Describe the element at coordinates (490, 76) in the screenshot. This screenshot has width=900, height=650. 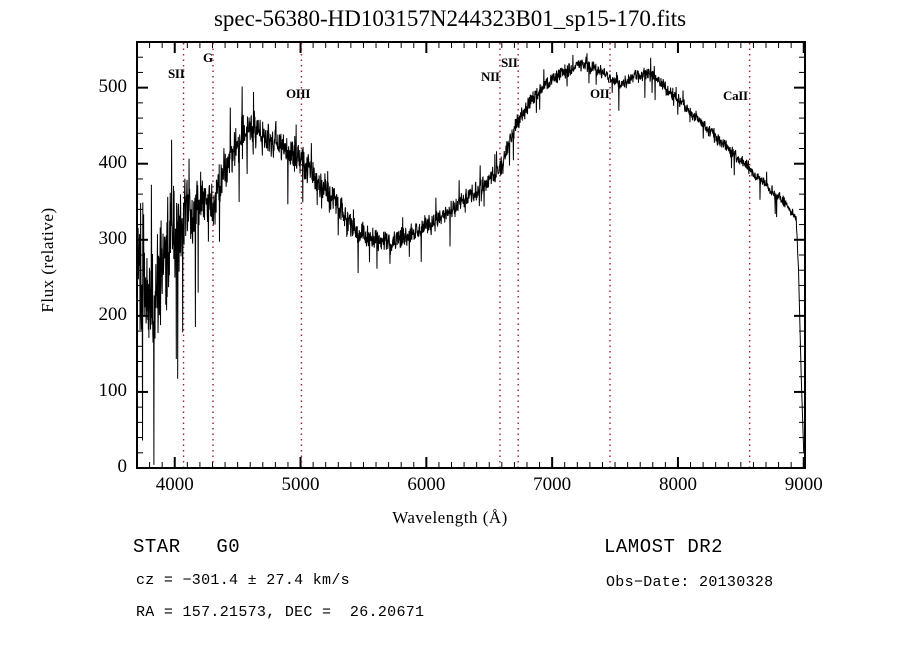
I see `spectral-line-label: NII` at that location.